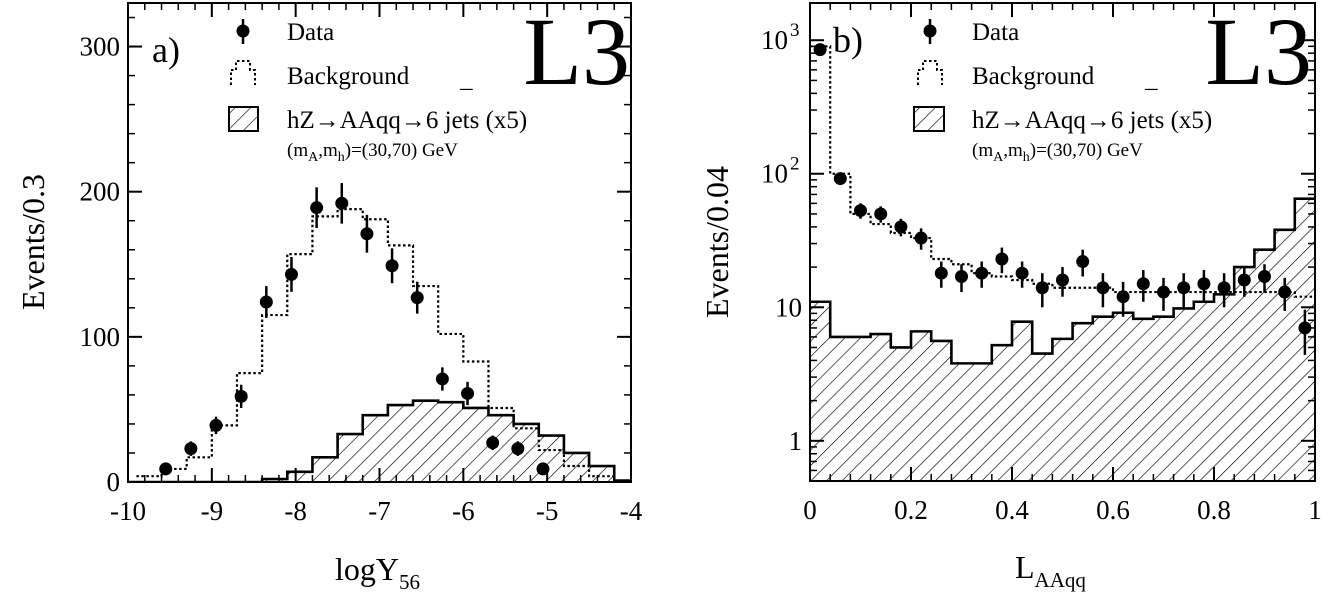 Image resolution: width=1331 pixels, height=600 pixels. What do you see at coordinates (795, 164) in the screenshot?
I see `y-tick-exponent-b: 2` at bounding box center [795, 164].